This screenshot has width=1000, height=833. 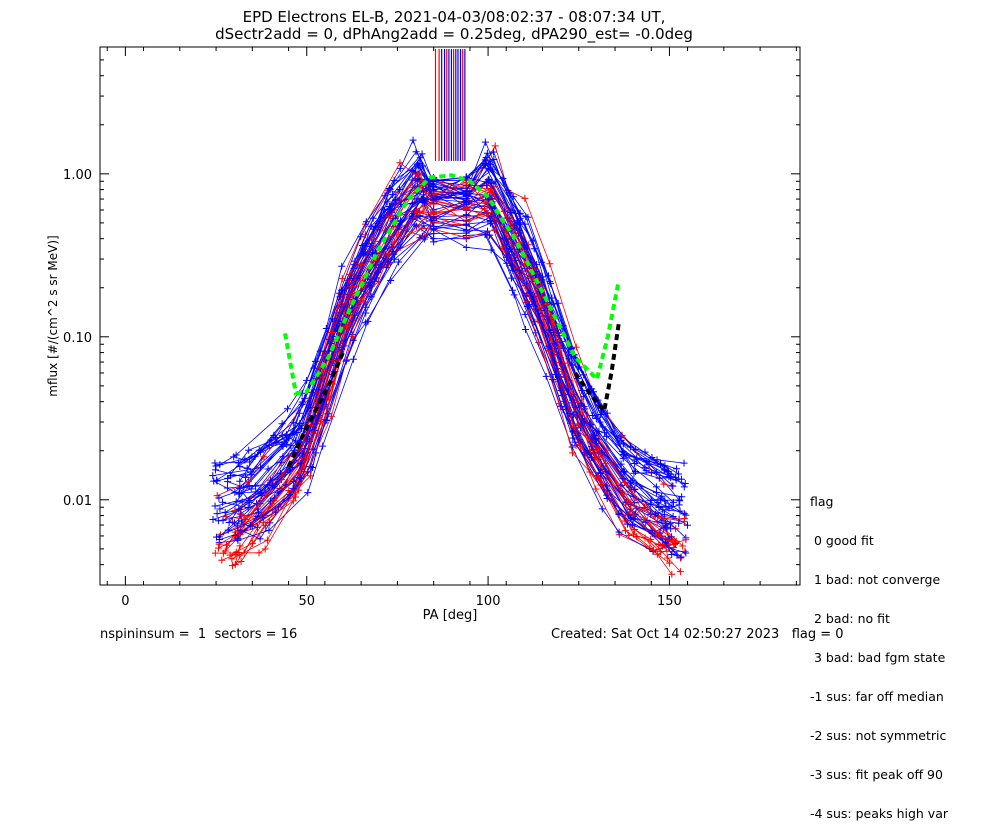 What do you see at coordinates (450, 615) in the screenshot?
I see `x-axis-label: PA [deg]` at bounding box center [450, 615].